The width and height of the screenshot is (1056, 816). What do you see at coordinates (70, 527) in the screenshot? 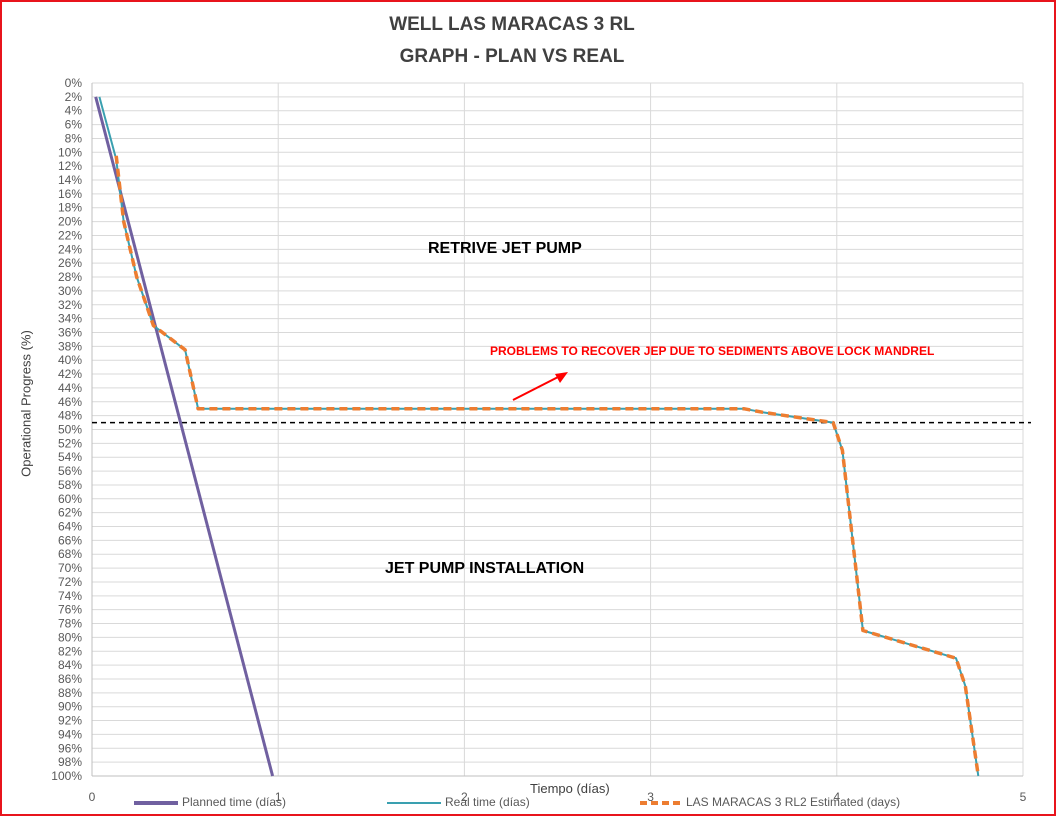
I see `y-tick-label: 64%` at bounding box center [70, 527].